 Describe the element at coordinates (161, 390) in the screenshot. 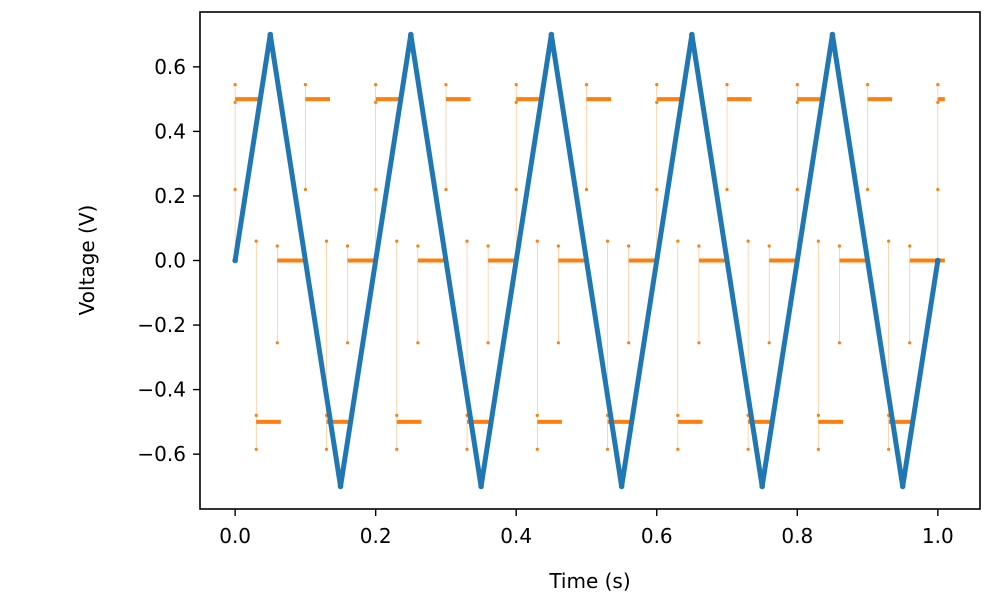

I see `y-tick-label: −0.4` at that location.